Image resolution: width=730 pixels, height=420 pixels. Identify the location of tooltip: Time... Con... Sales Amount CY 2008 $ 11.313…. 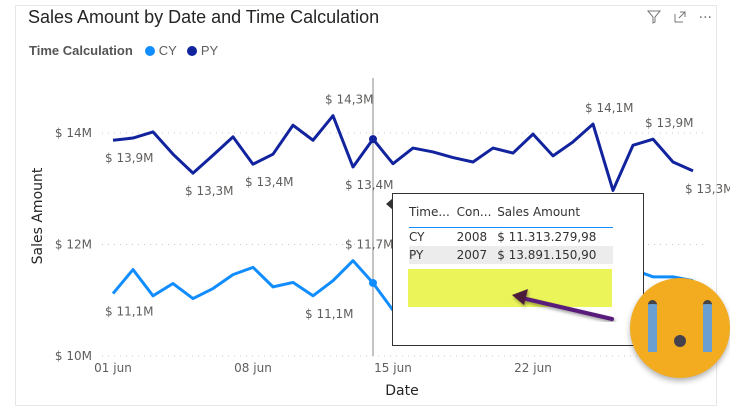
(515, 269).